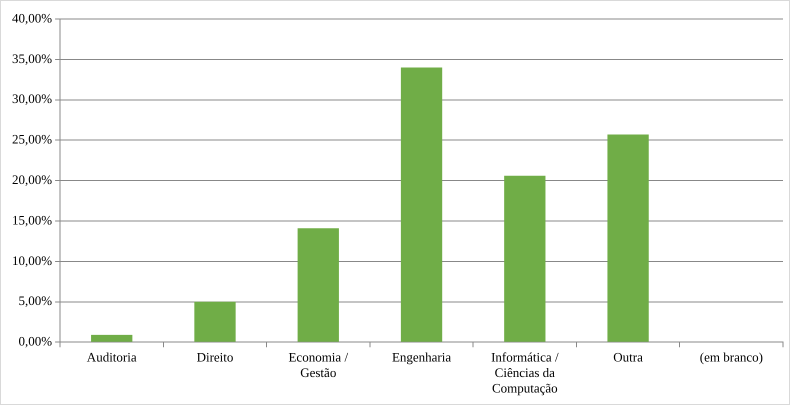 The height and width of the screenshot is (405, 790). Describe the element at coordinates (32, 98) in the screenshot. I see `y-tick-label: 30,00%` at that location.